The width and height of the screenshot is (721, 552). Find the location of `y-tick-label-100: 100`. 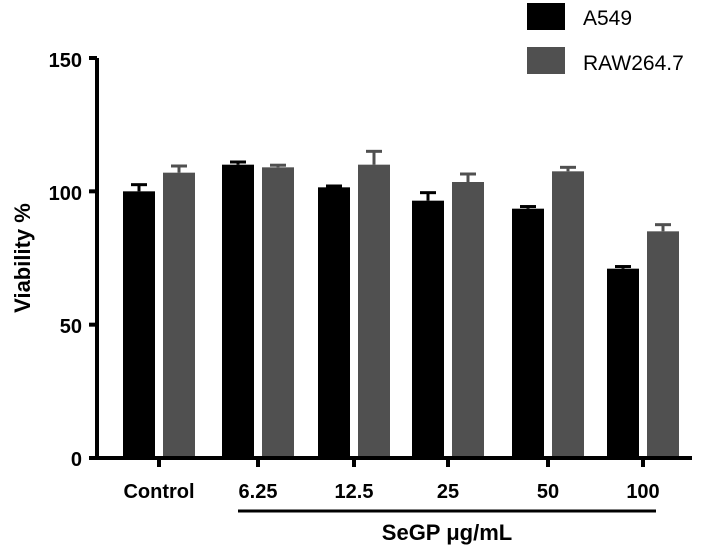

y-tick-label-100: 100 is located at coordinates (65, 194).